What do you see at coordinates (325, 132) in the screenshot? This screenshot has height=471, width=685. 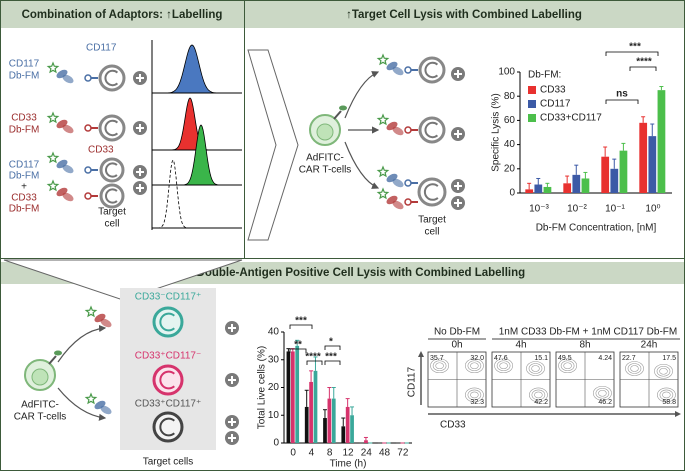 I see `car-t-nucleus` at bounding box center [325, 132].